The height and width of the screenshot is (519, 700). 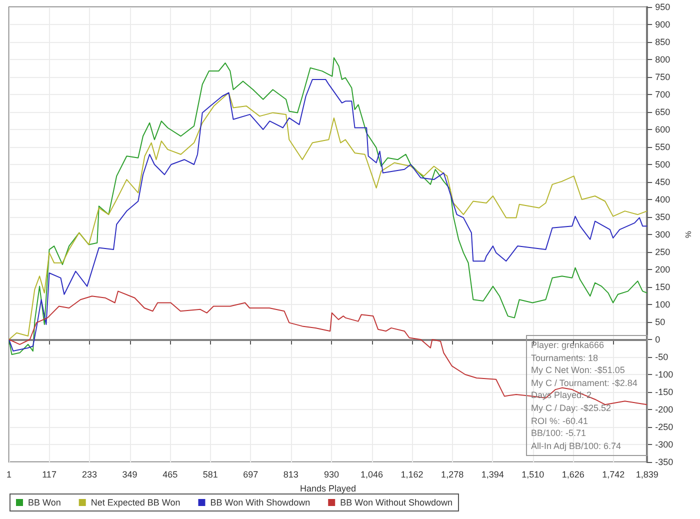 I want to click on annotation: ROI %: -60.41, so click(x=560, y=421).